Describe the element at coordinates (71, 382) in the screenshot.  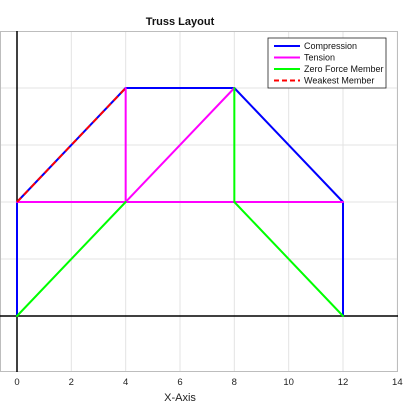
I see `x-tick-label: 2` at that location.